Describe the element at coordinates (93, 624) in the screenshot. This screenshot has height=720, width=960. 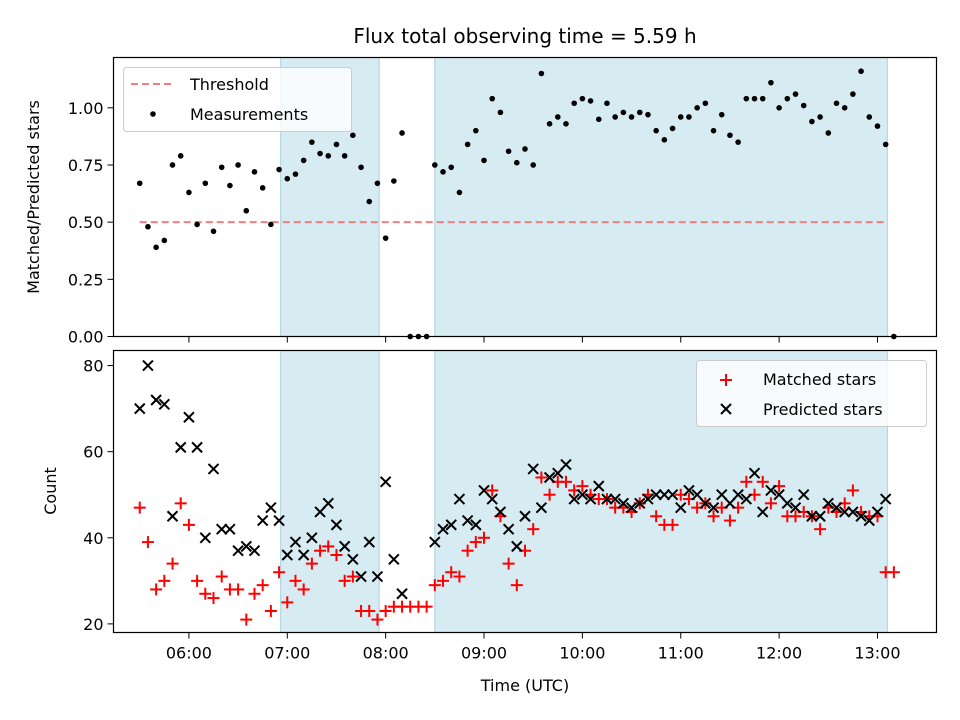
I see `y-tick-label: 20` at that location.